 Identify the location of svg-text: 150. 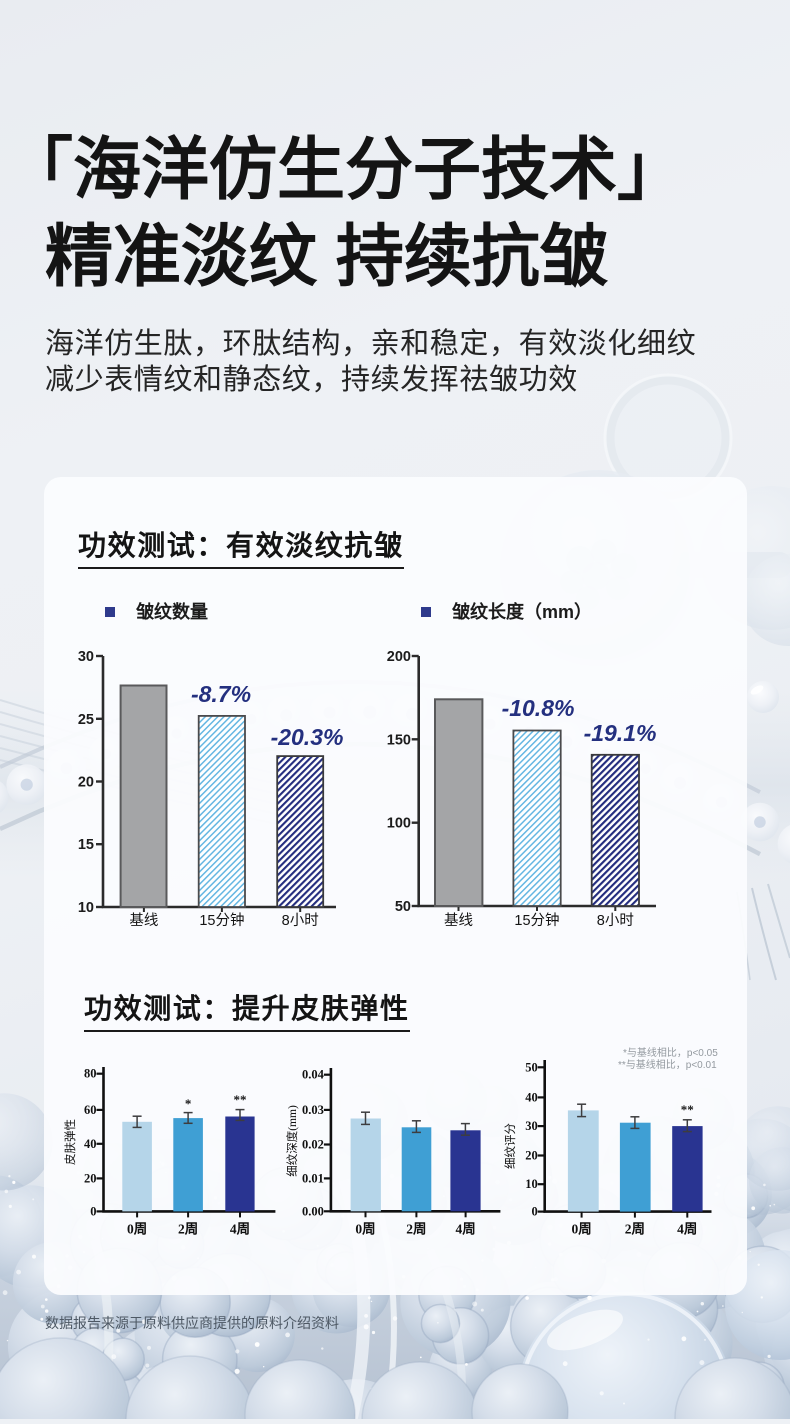
(399, 740).